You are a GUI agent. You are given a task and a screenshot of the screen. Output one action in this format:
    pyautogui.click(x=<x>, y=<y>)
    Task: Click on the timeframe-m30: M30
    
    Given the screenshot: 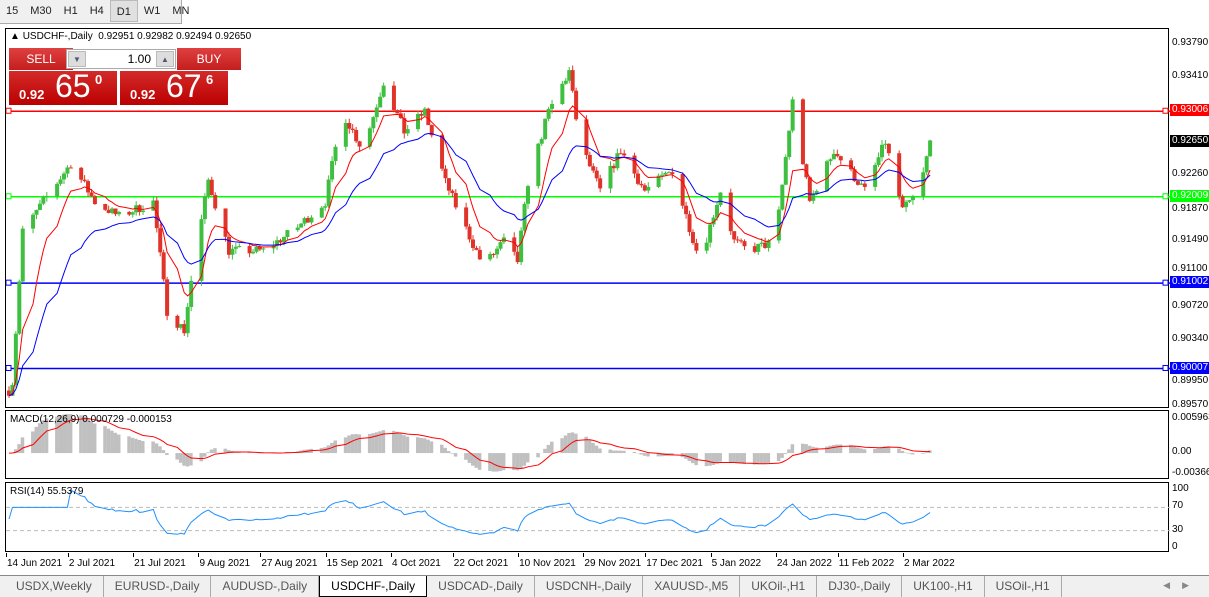 What is the action you would take?
    pyautogui.click(x=41, y=11)
    